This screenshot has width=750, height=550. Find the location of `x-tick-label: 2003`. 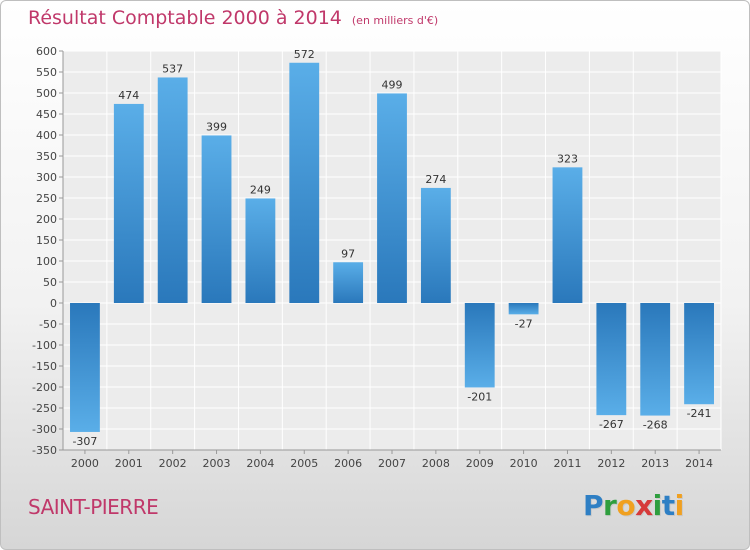

x-tick-label: 2003 is located at coordinates (217, 463).